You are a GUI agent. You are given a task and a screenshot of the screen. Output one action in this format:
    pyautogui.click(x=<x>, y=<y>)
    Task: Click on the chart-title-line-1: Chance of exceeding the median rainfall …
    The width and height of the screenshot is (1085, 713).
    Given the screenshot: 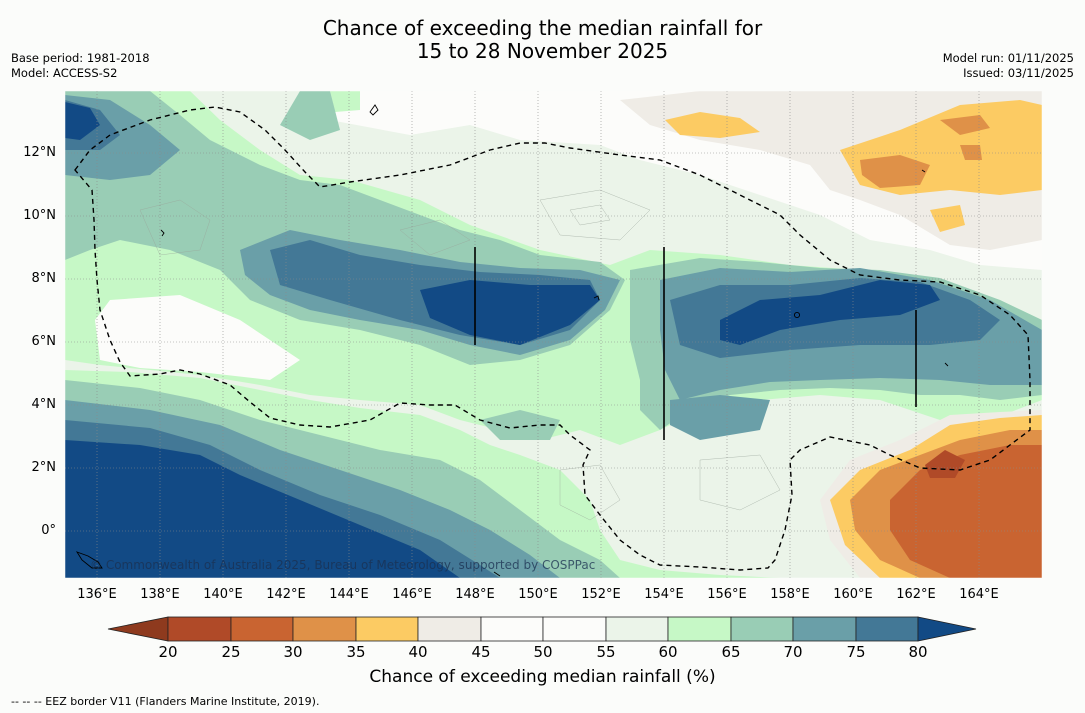 What is the action you would take?
    pyautogui.click(x=542, y=28)
    